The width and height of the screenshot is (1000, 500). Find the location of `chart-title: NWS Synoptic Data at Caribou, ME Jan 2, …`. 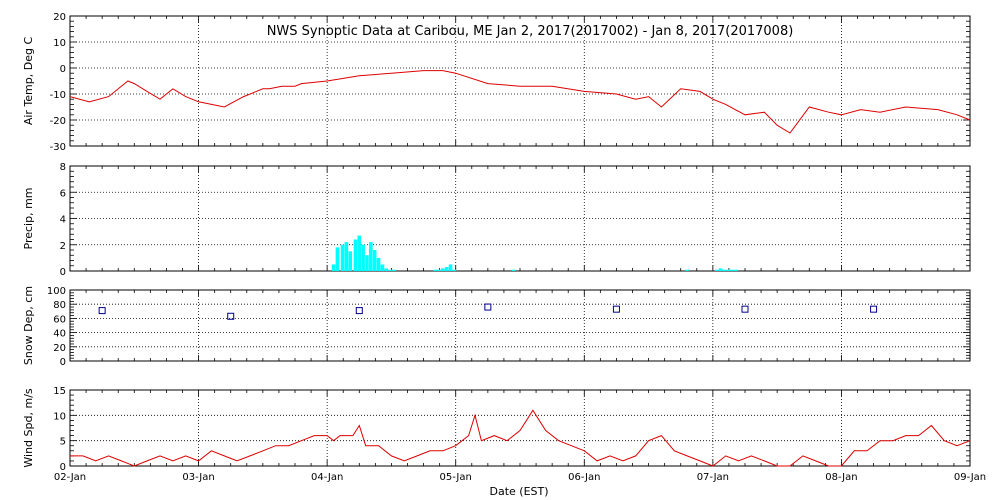

chart-title: NWS Synoptic Data at Caribou, ME Jan 2, … is located at coordinates (530, 31).